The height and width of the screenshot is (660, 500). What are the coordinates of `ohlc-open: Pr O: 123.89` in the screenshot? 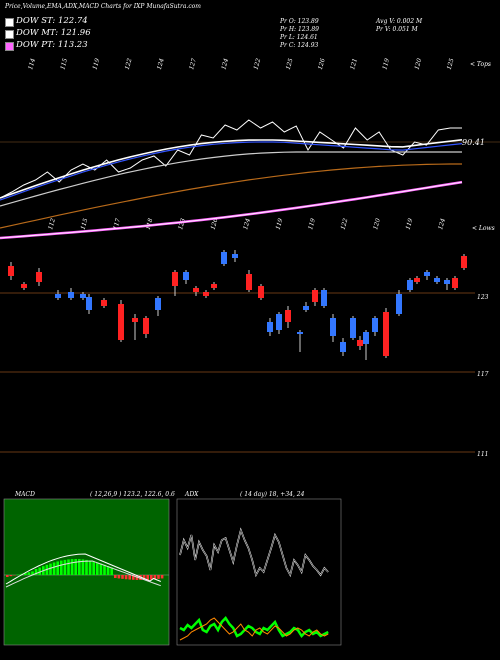 It's located at (299, 21).